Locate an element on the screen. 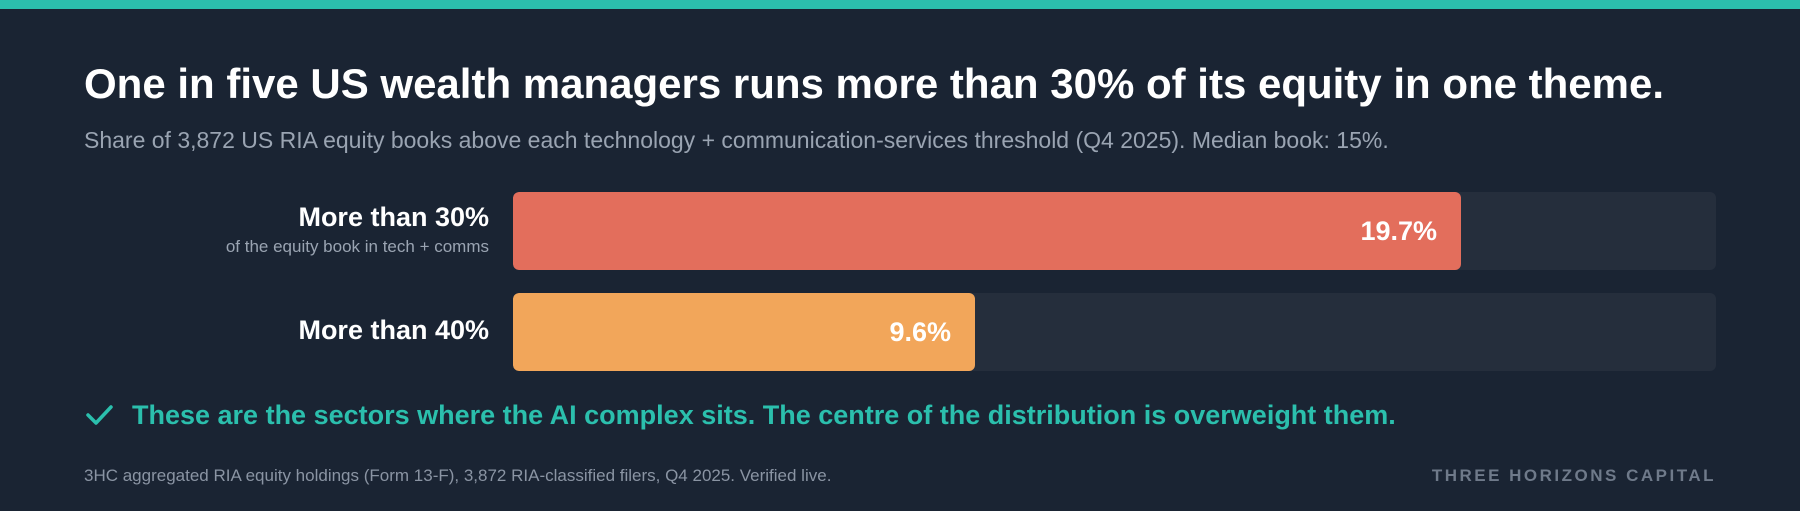 Image resolution: width=1800 pixels, height=511 pixels. brand-name: THREE HORIZONS CAPITAL is located at coordinates (1573, 475).